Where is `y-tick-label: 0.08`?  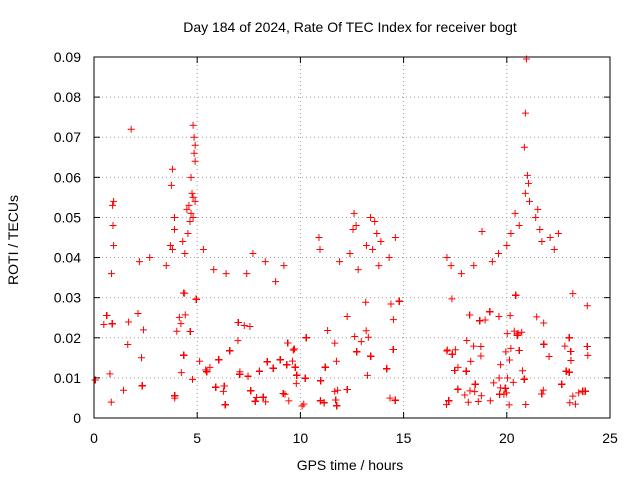
y-tick-label: 0.08 is located at coordinates (67, 97).